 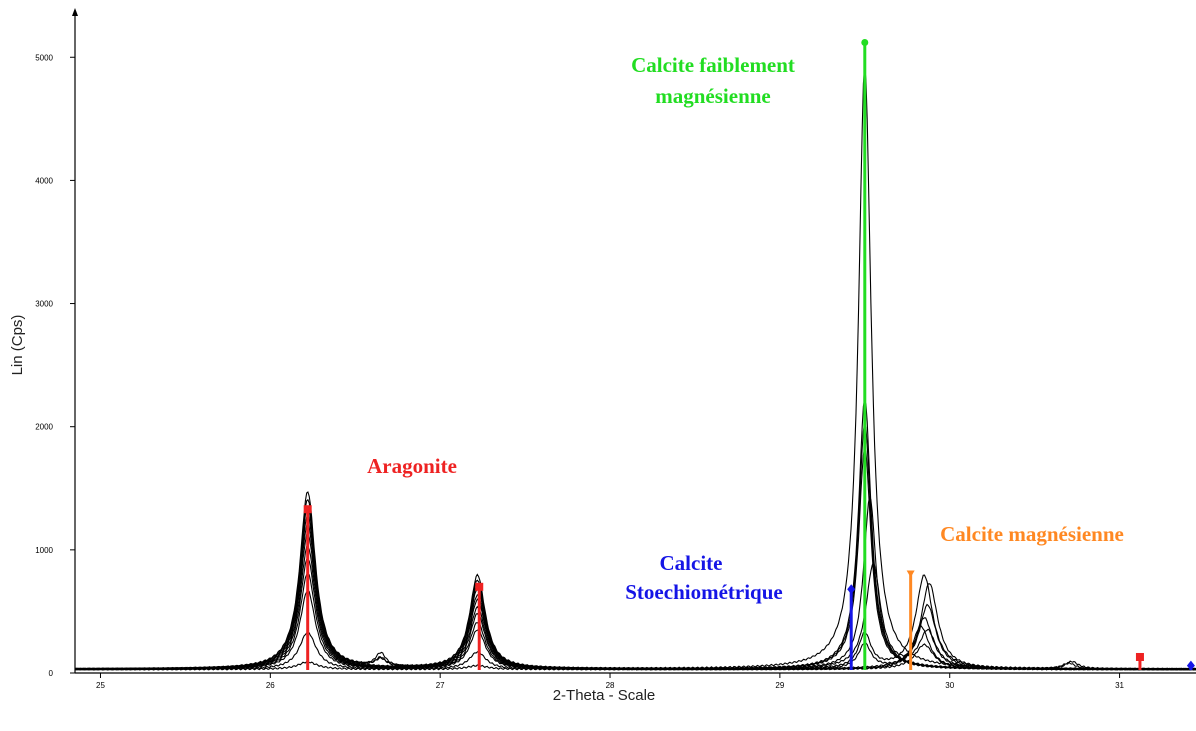 What do you see at coordinates (1032, 534) in the screenshot?
I see `annotation-calcite-magnesienne: Calcite magnésienne` at bounding box center [1032, 534].